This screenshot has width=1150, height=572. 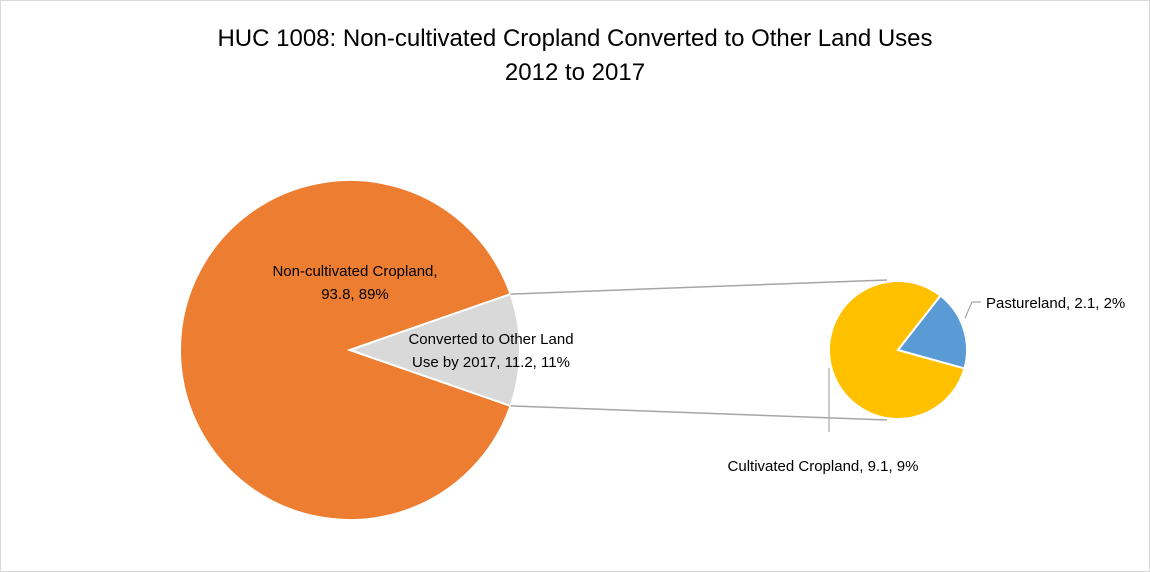 I want to click on leader-lines, so click(x=904, y=366).